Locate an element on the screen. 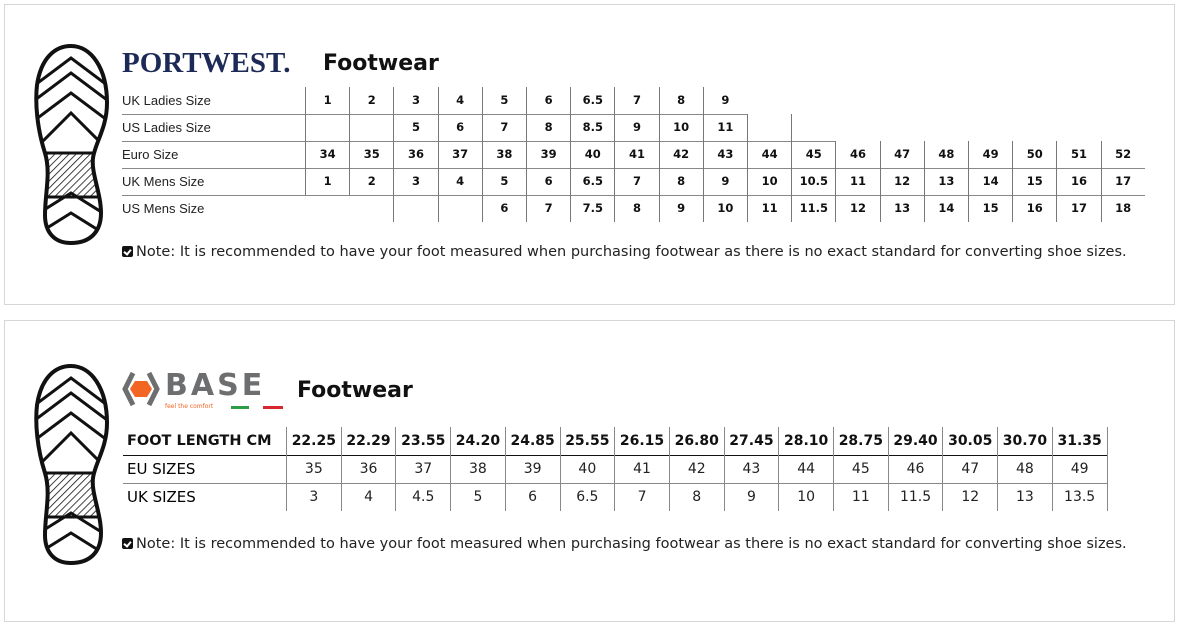 The height and width of the screenshot is (625, 1177). size-cell: 23.55 is located at coordinates (422, 441).